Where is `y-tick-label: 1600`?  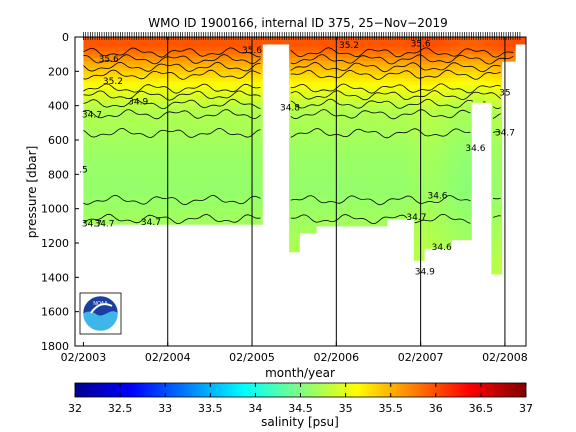
y-tick-label: 1600 is located at coordinates (55, 312).